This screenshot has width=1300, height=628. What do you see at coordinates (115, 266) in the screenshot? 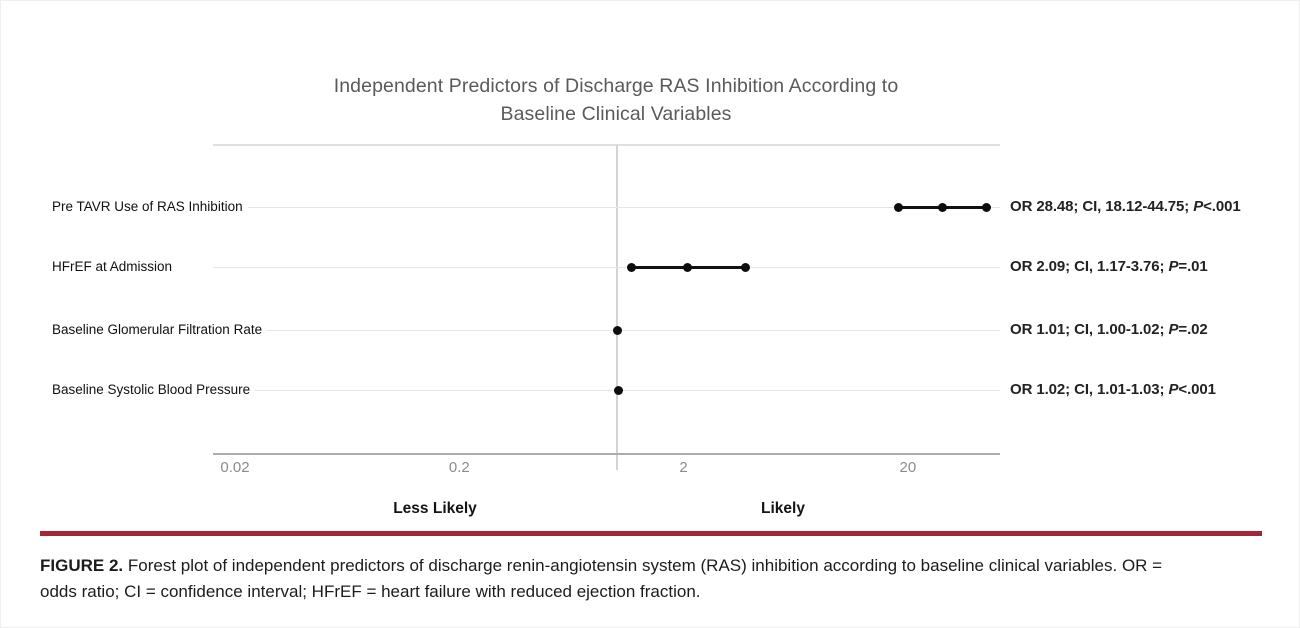
I see `row-label: HFrEF at Admission` at bounding box center [115, 266].